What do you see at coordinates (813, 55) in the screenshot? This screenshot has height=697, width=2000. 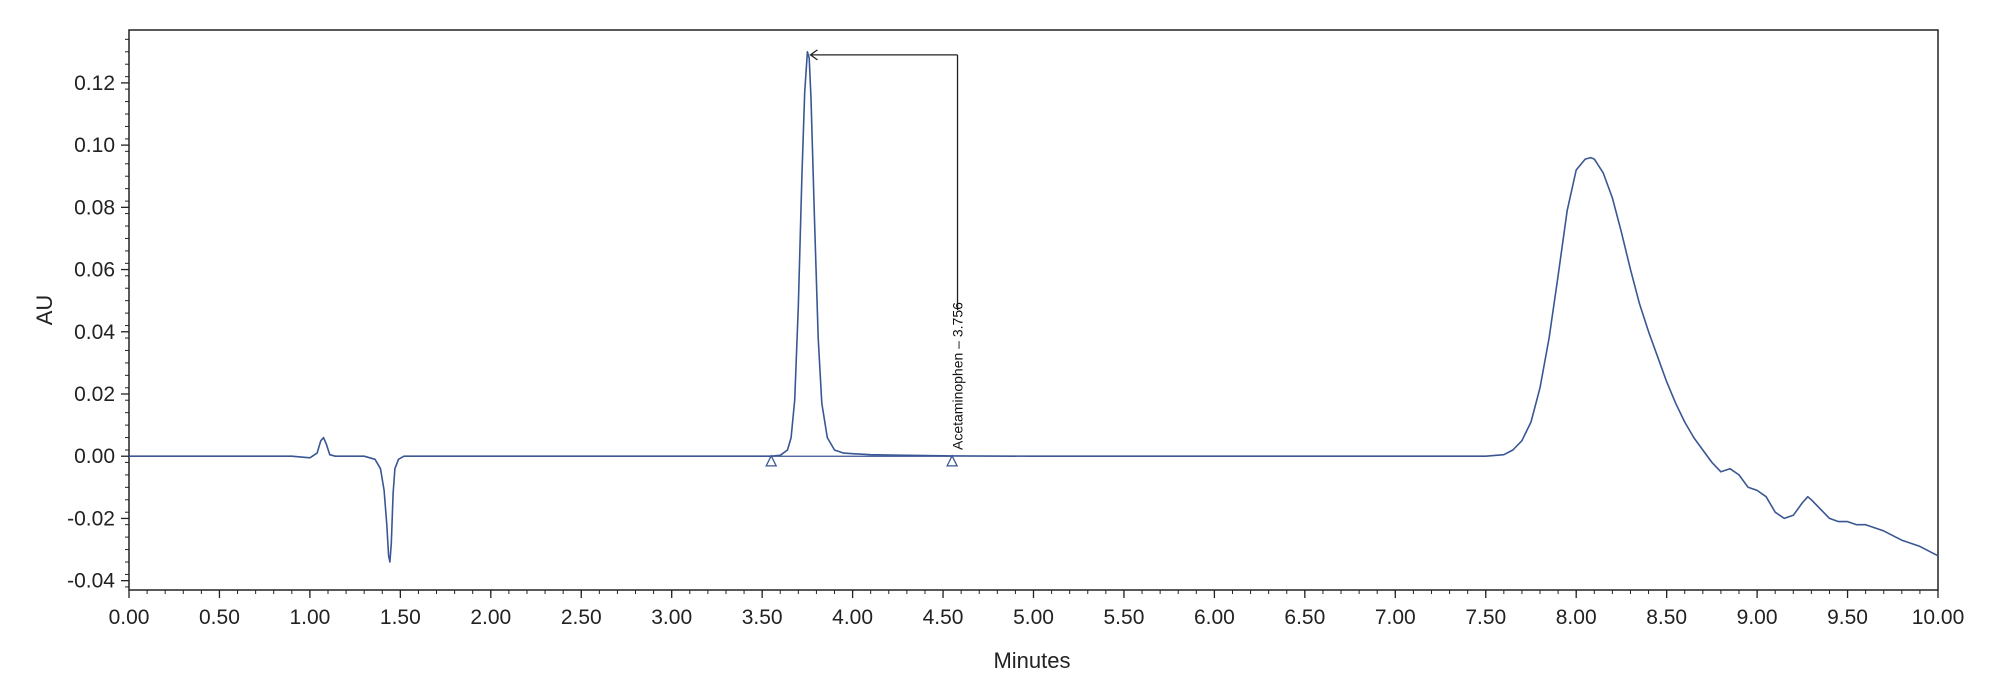 I see `annotation-arrowhead` at bounding box center [813, 55].